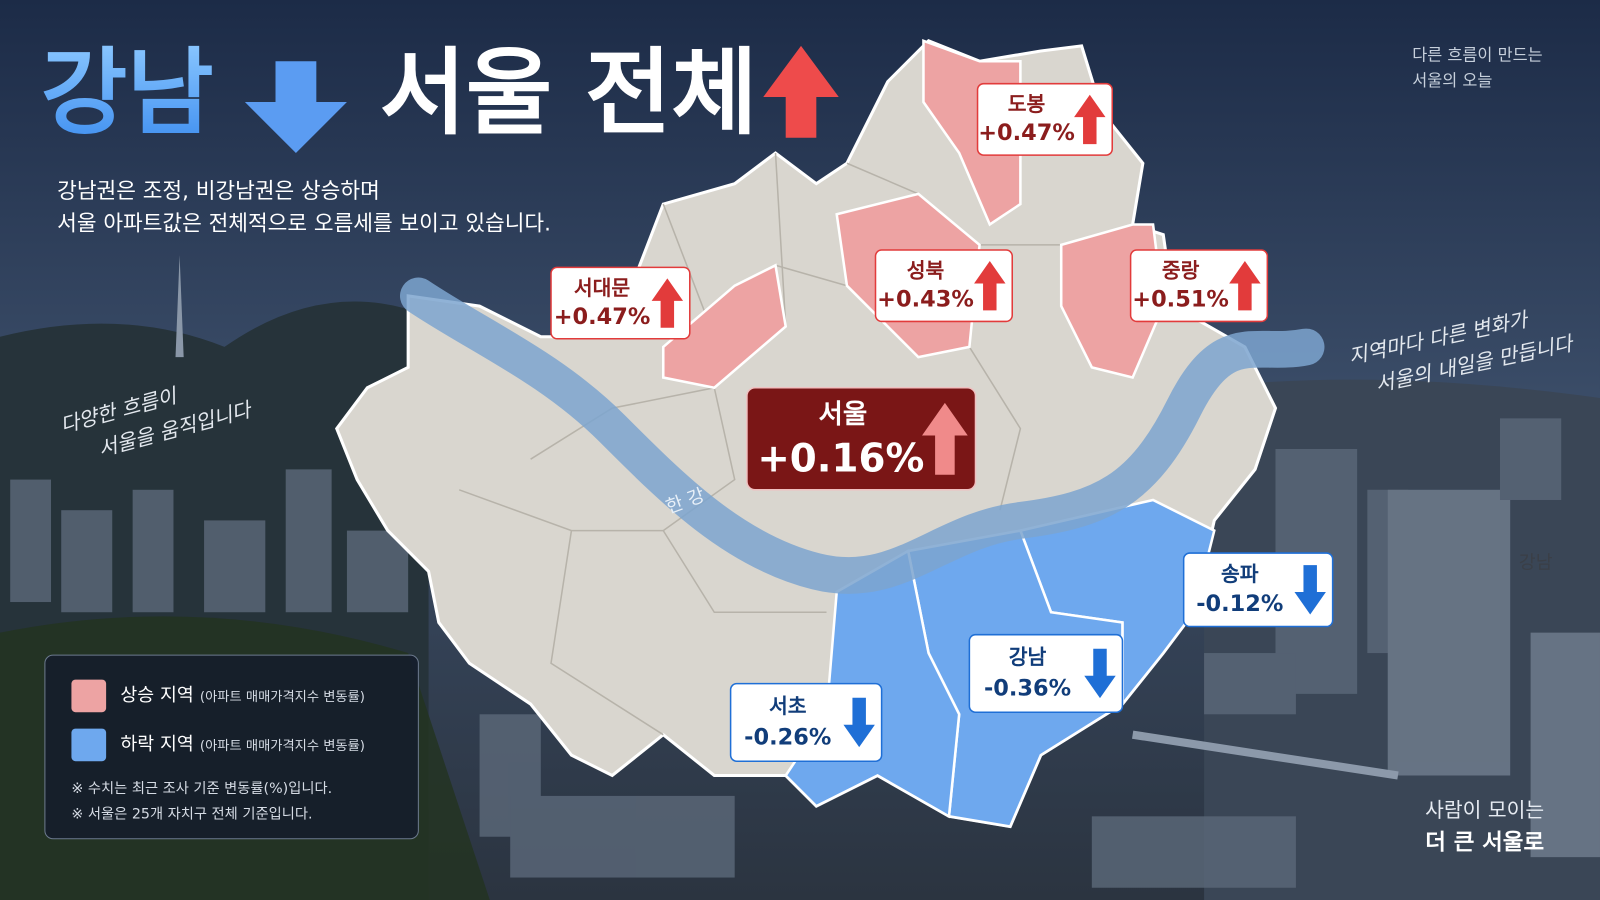  I want to click on region-change: +0.43%, so click(925, 299).